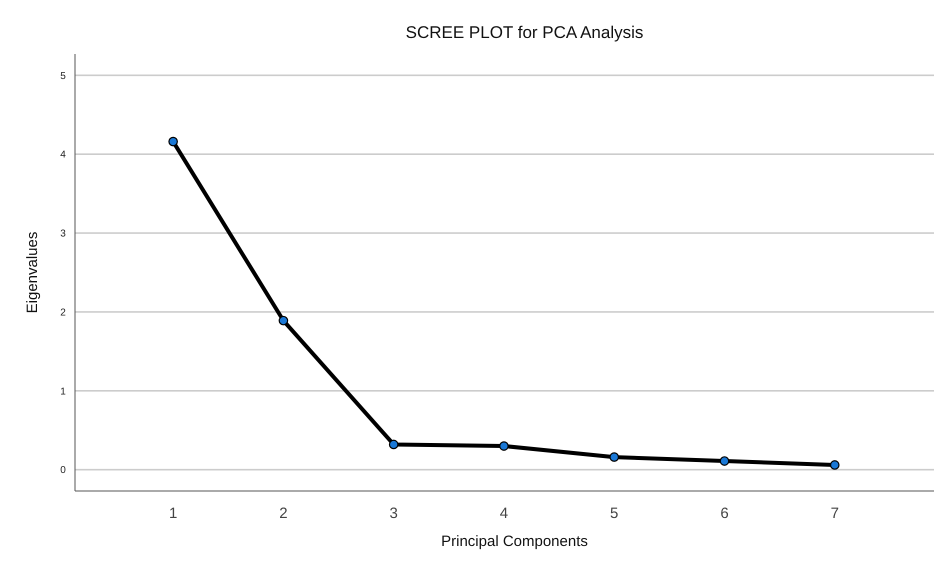 The image size is (942, 562). Describe the element at coordinates (525, 32) in the screenshot. I see `chart-title: SCREE PLOT for PCA Analysis` at that location.